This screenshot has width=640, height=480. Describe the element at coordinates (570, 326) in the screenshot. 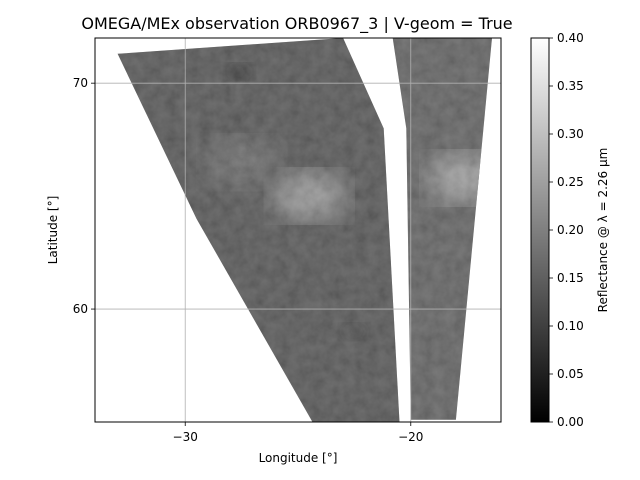

I see `colorbar-tick-label-3: 0.10` at that location.